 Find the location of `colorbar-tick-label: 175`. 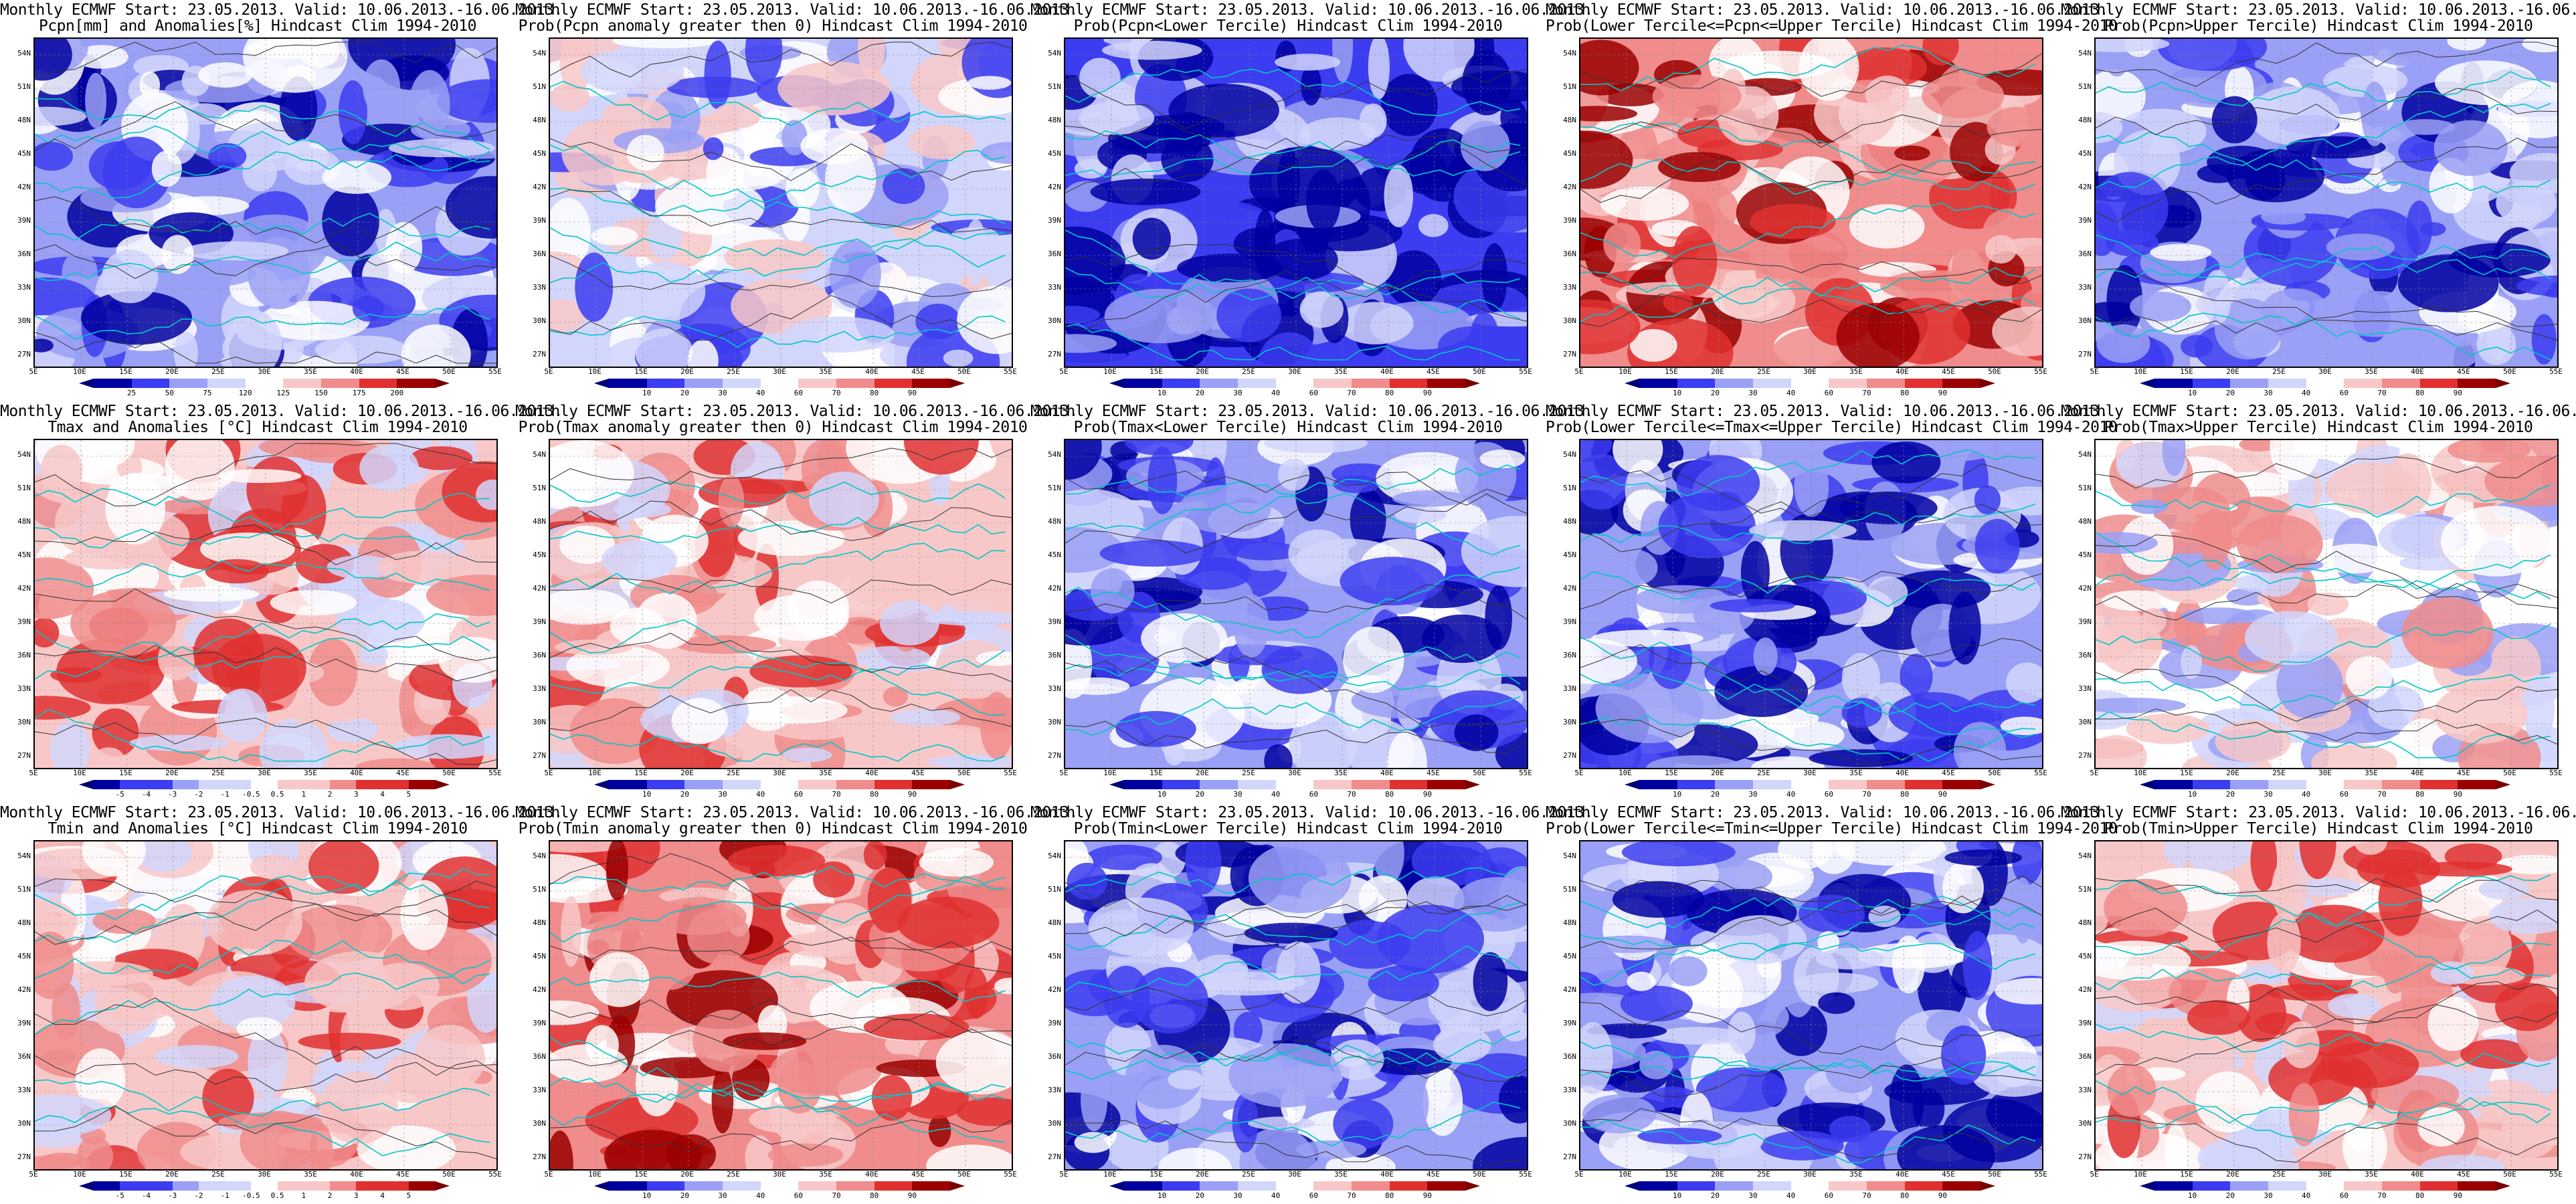

colorbar-tick-label: 175 is located at coordinates (359, 393).